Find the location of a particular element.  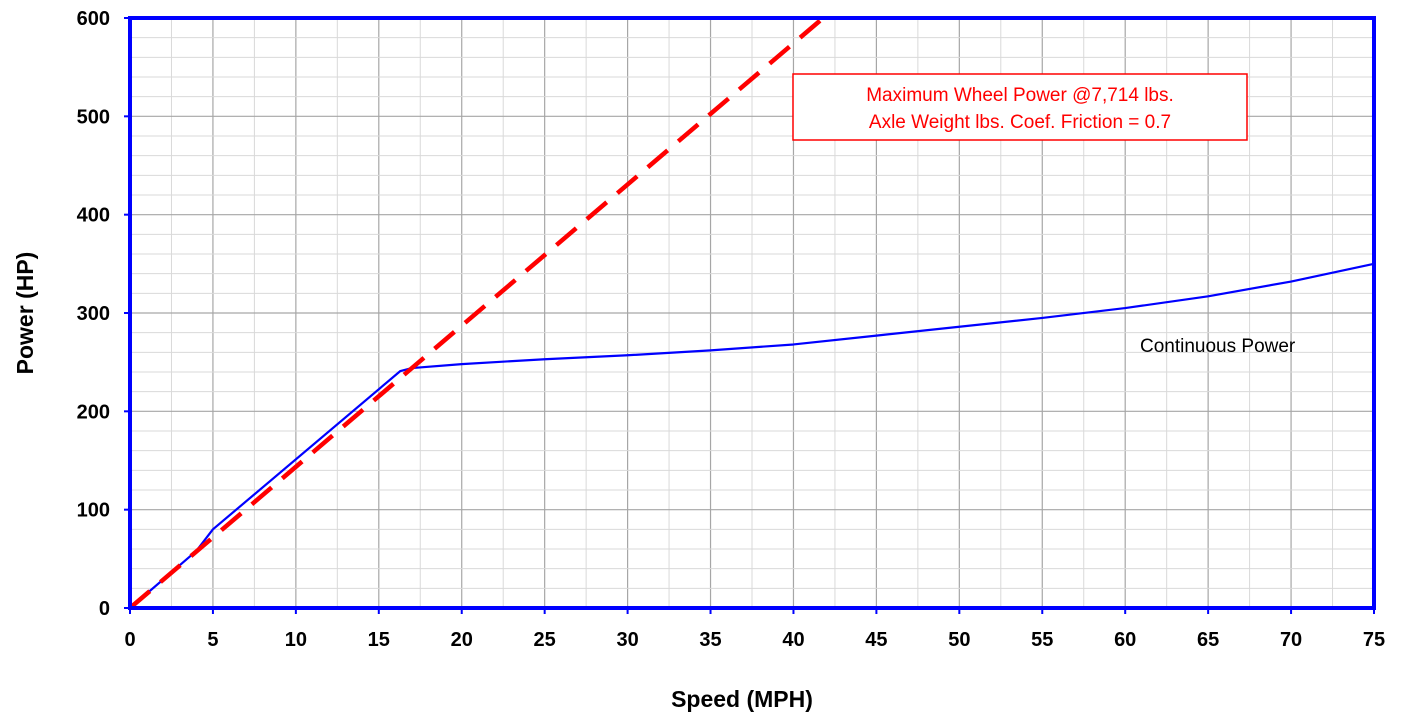

x-tick-label: 15 is located at coordinates (379, 640).